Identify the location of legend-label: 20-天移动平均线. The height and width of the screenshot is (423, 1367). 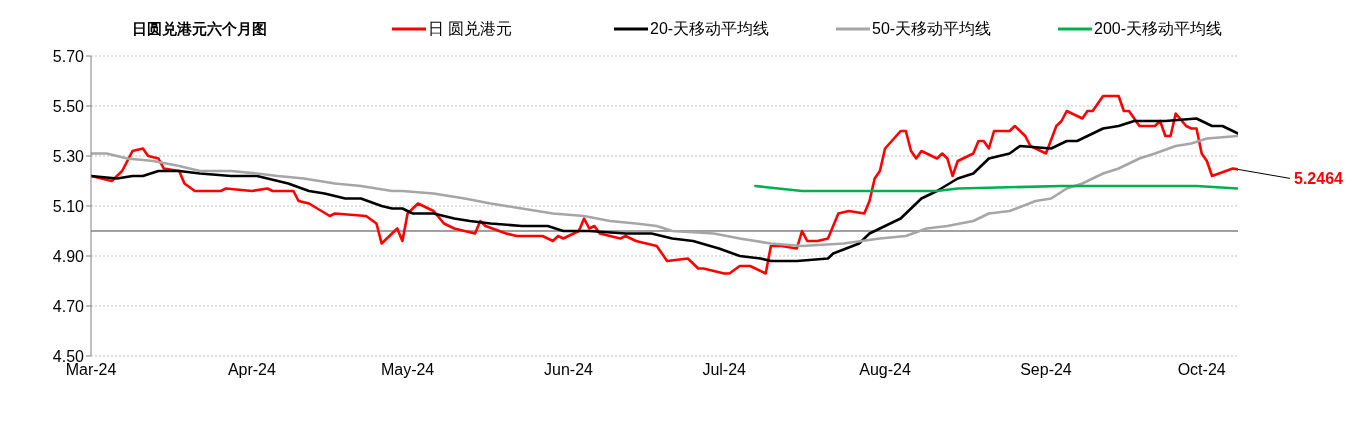
(710, 28).